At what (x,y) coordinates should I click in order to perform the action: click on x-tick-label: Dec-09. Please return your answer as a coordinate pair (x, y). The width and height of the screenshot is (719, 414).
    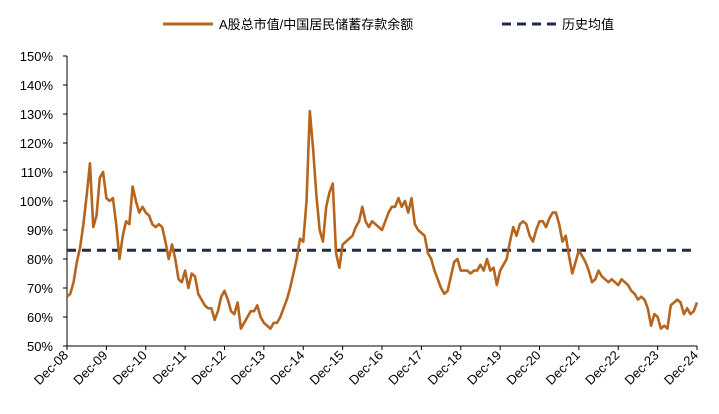
    Looking at the image, I should click on (90, 368).